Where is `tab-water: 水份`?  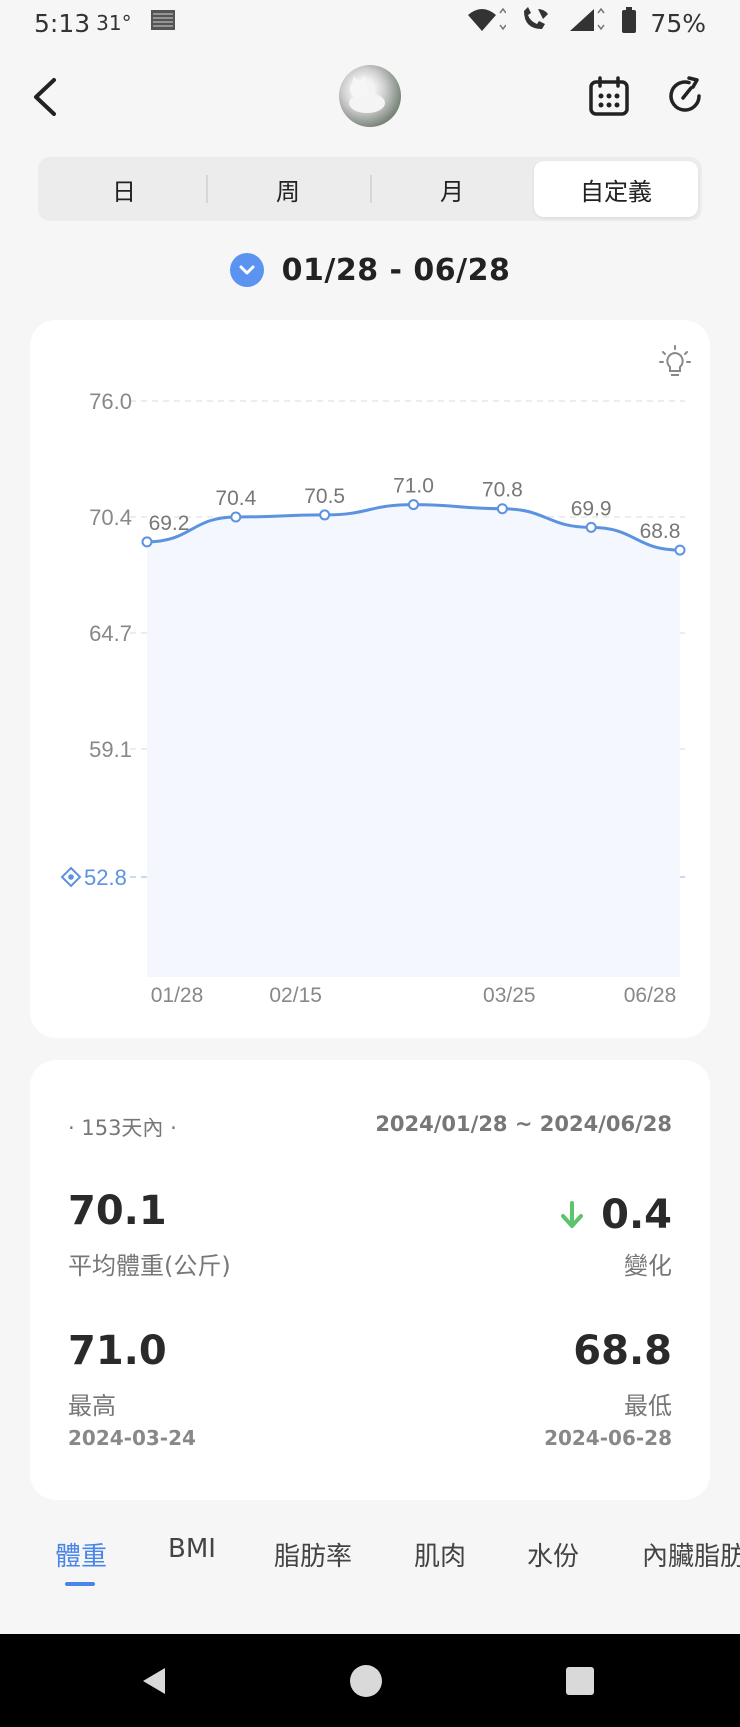 tab-water: 水份 is located at coordinates (553, 1557).